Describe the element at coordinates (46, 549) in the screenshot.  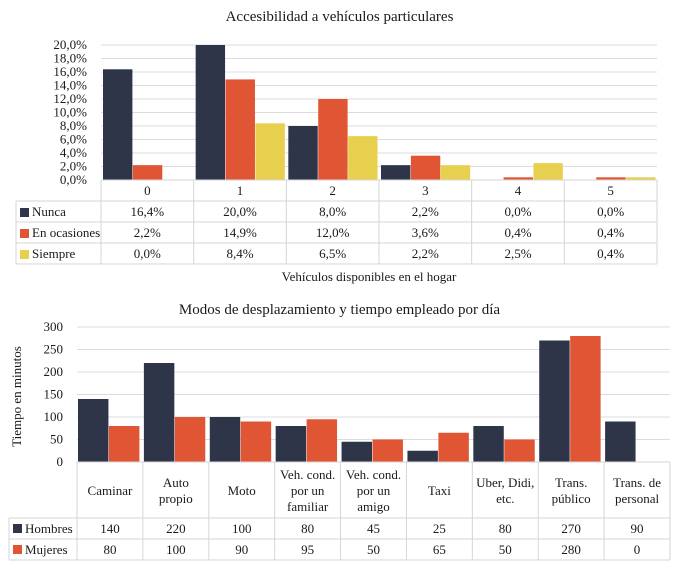
I see `legend-label: Mujeres` at that location.